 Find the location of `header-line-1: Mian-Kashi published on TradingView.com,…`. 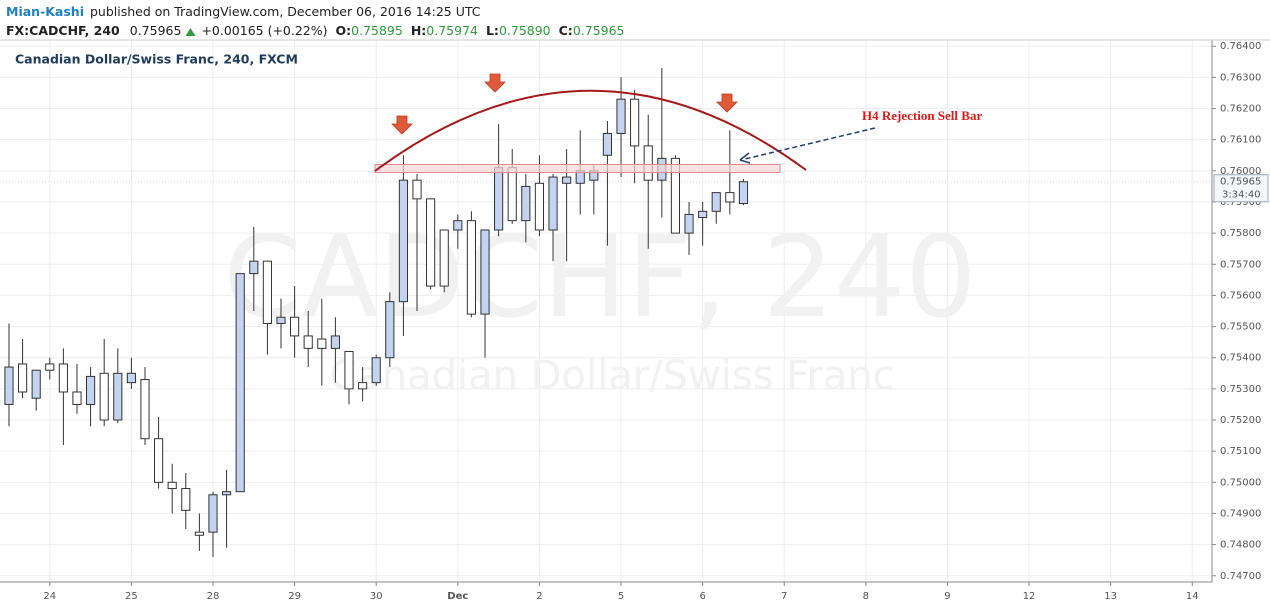

header-line-1: Mian-Kashi published on TradingView.com,… is located at coordinates (243, 11).